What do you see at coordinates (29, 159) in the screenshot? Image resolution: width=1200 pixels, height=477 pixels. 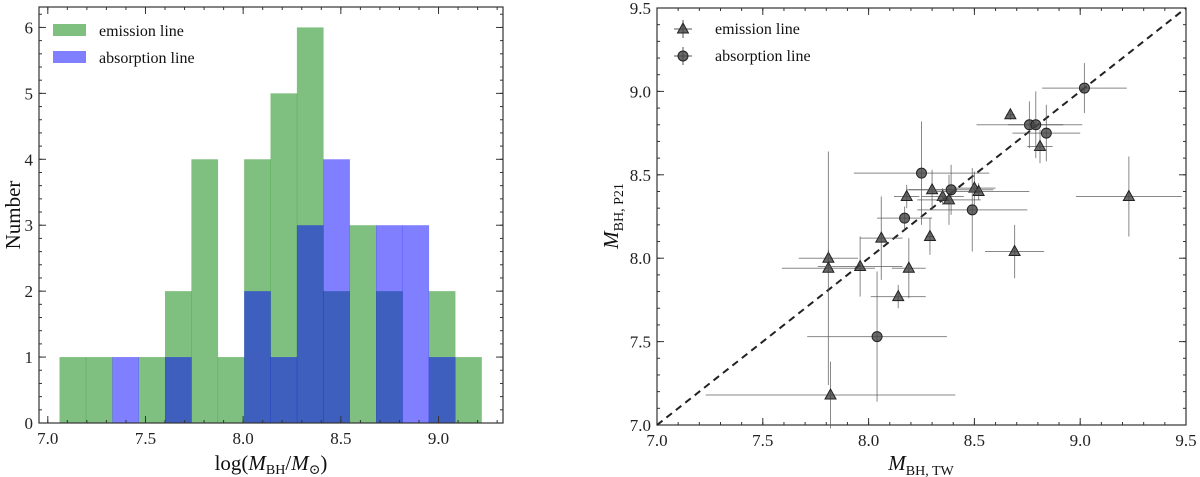 I see `hist-y-tick-label: 4` at bounding box center [29, 159].